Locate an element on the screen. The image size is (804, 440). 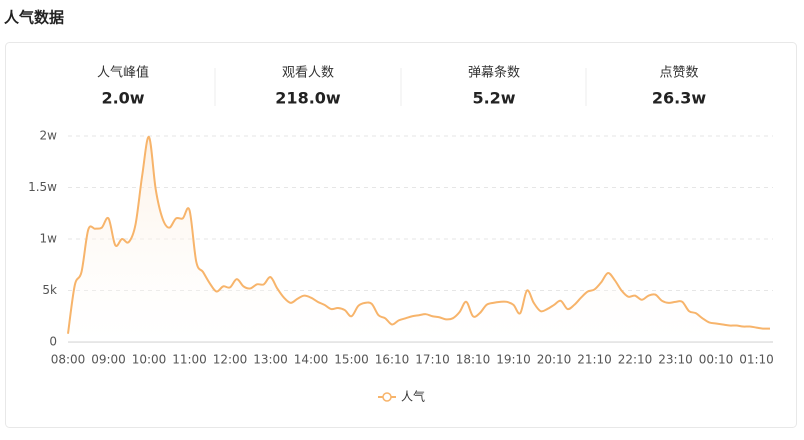
x-tick-label: 10:00 is located at coordinates (149, 360).